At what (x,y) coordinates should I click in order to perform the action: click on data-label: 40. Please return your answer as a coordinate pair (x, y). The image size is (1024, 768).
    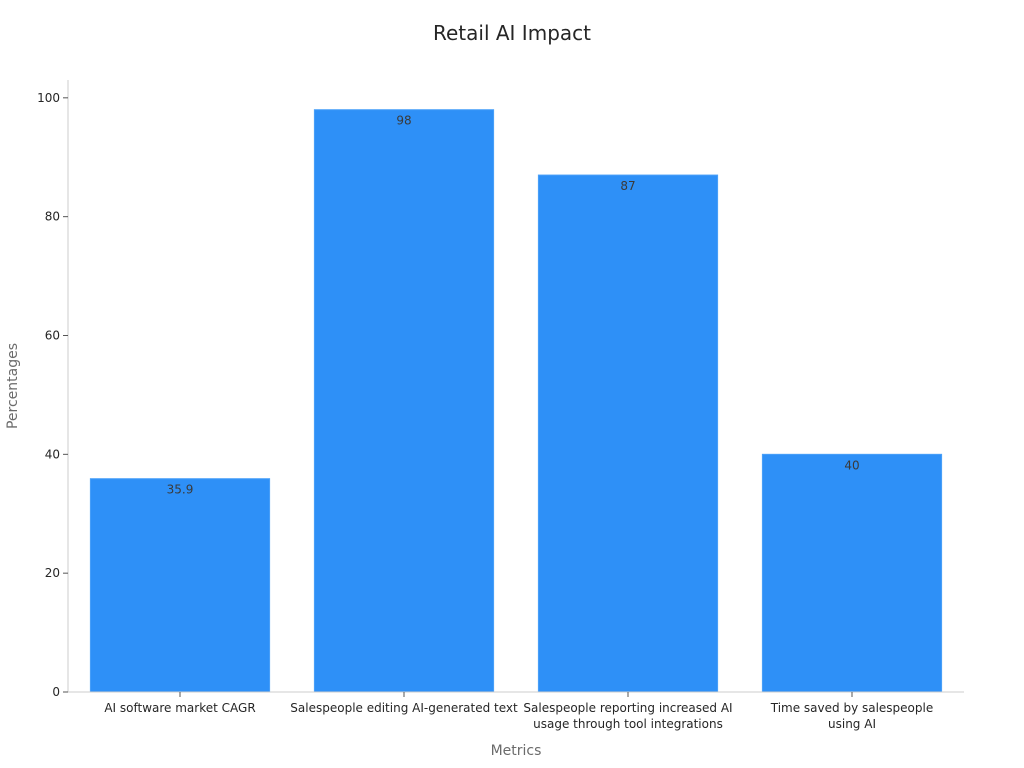
    Looking at the image, I should click on (851, 465).